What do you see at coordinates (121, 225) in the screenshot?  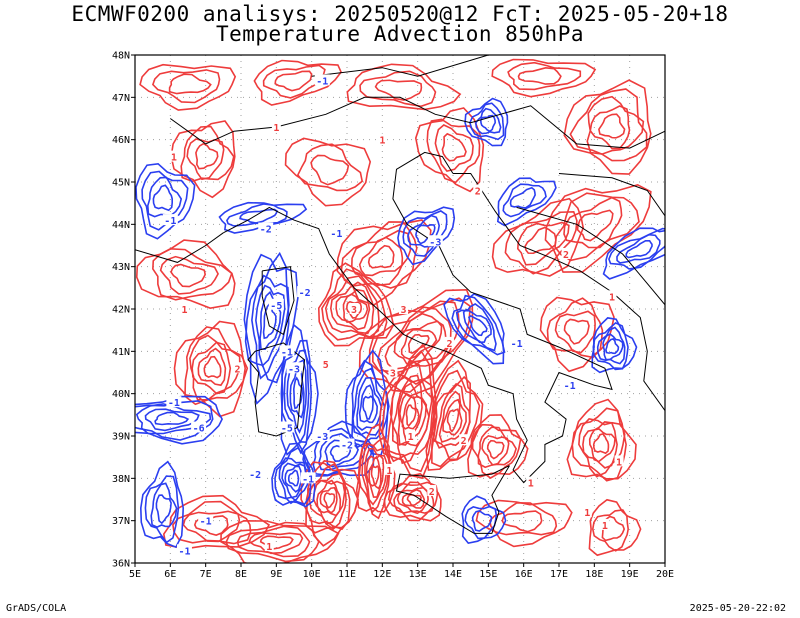 I see `lat-tick-label: 44N` at bounding box center [121, 225].